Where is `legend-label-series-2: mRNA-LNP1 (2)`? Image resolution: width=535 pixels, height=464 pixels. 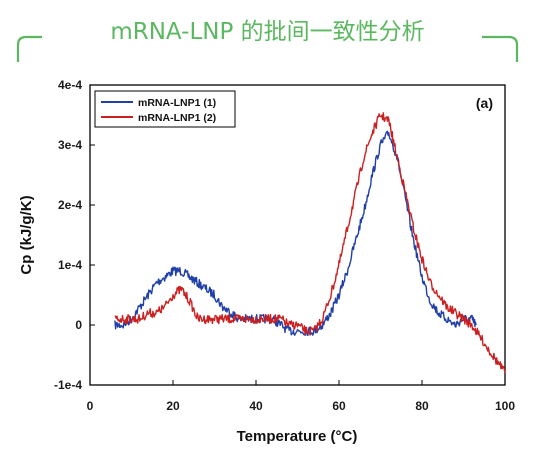
legend-label-series-2: mRNA-LNP1 (2) is located at coordinates (177, 118).